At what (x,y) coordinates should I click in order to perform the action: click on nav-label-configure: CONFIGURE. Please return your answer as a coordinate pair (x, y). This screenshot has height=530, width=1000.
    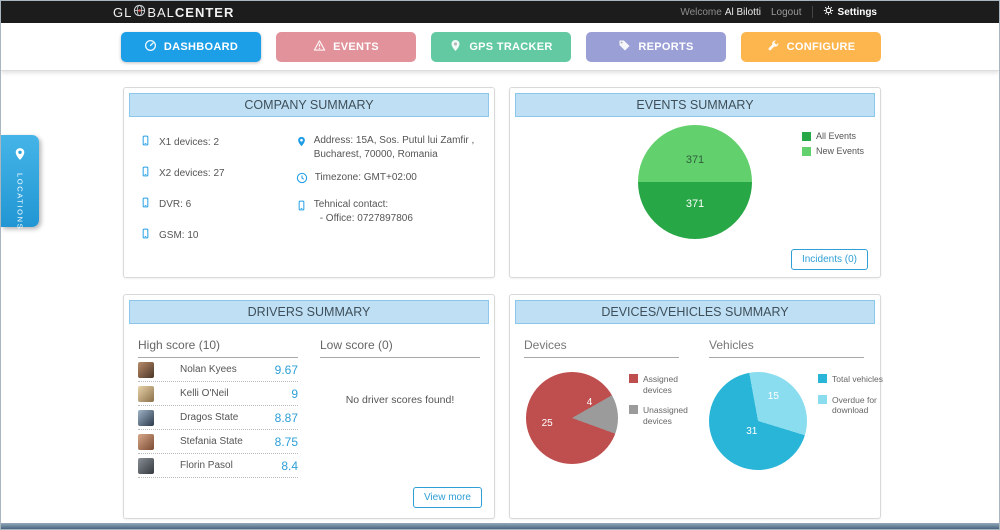
    Looking at the image, I should click on (821, 46).